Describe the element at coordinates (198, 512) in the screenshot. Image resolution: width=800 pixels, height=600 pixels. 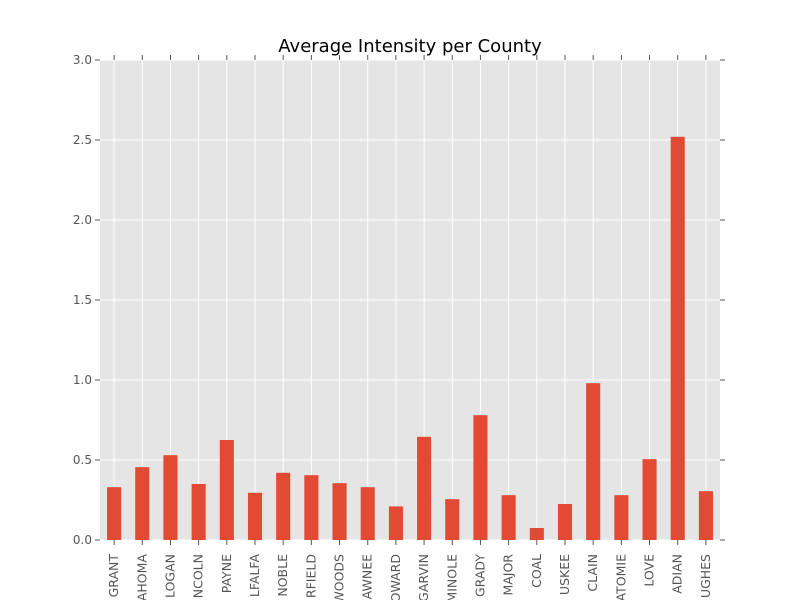
I see `bar-lincoln` at that location.